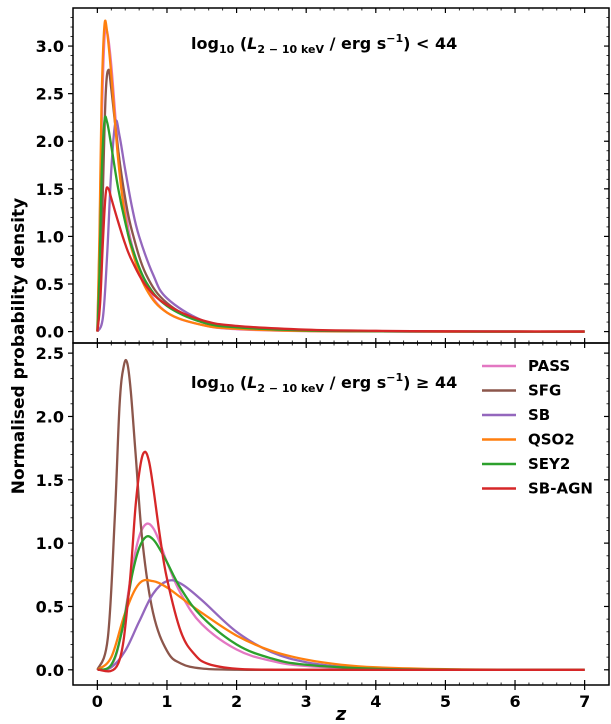 The image size is (611, 724). Describe the element at coordinates (50, 189) in the screenshot. I see `top-y-tick-label: 1.5` at that location.